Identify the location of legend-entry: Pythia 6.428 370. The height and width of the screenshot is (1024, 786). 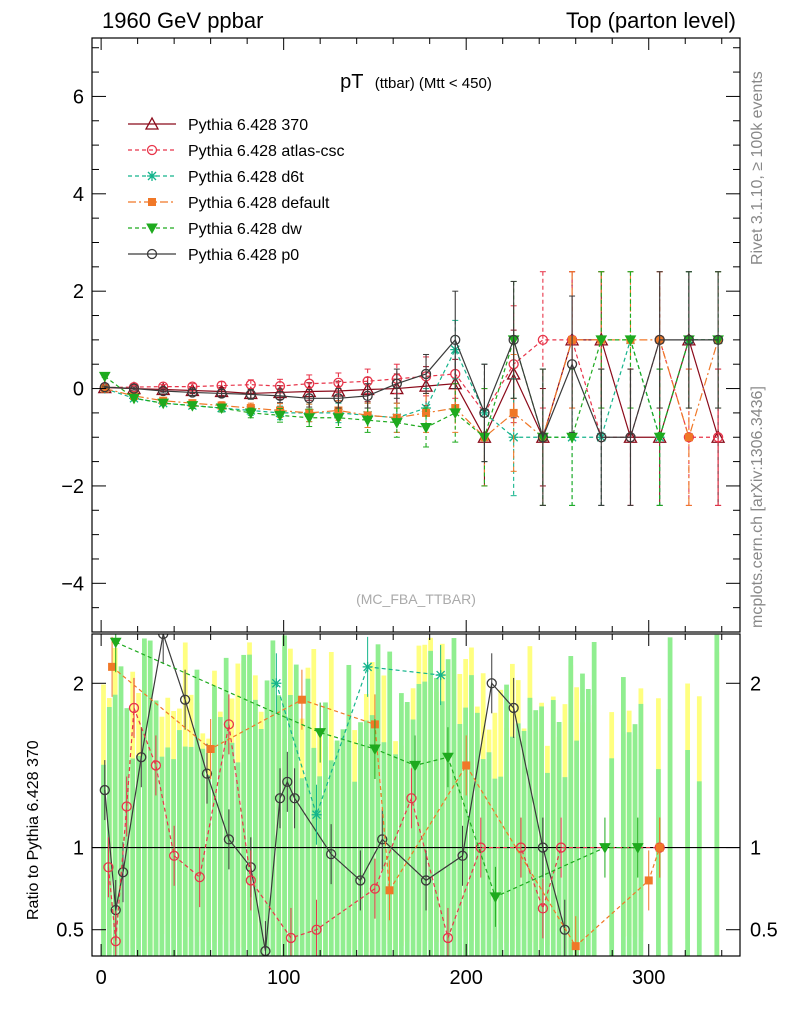
(218, 125).